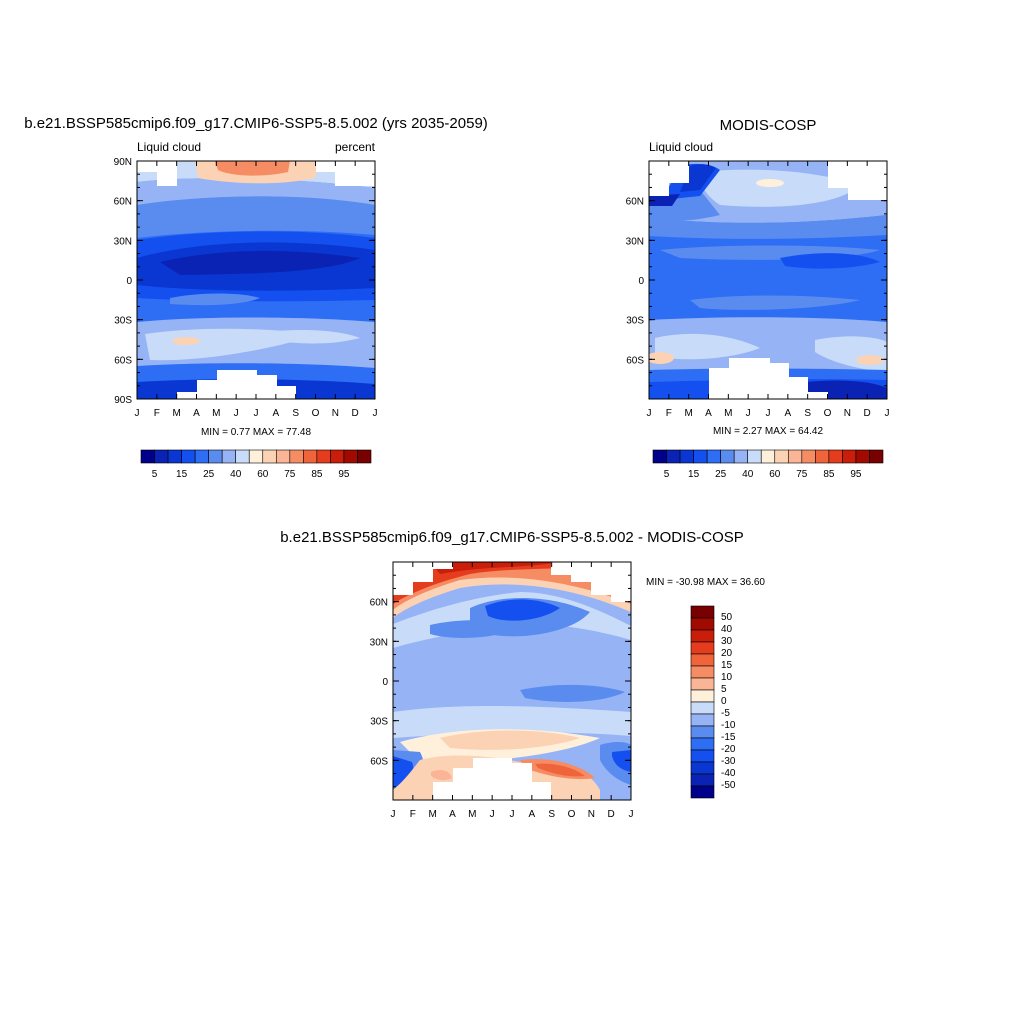  I want to click on panel-obs-title: MODIS-COSP, so click(768, 125).